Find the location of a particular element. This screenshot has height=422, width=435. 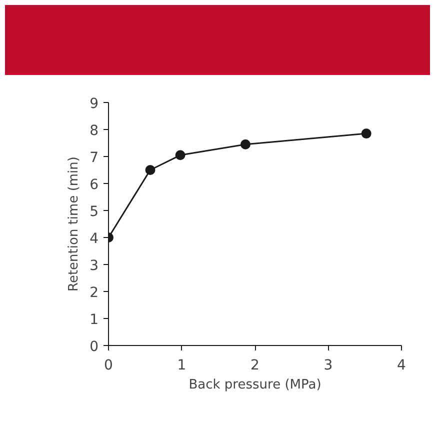

y-tick-label: 4 is located at coordinates (94, 239).